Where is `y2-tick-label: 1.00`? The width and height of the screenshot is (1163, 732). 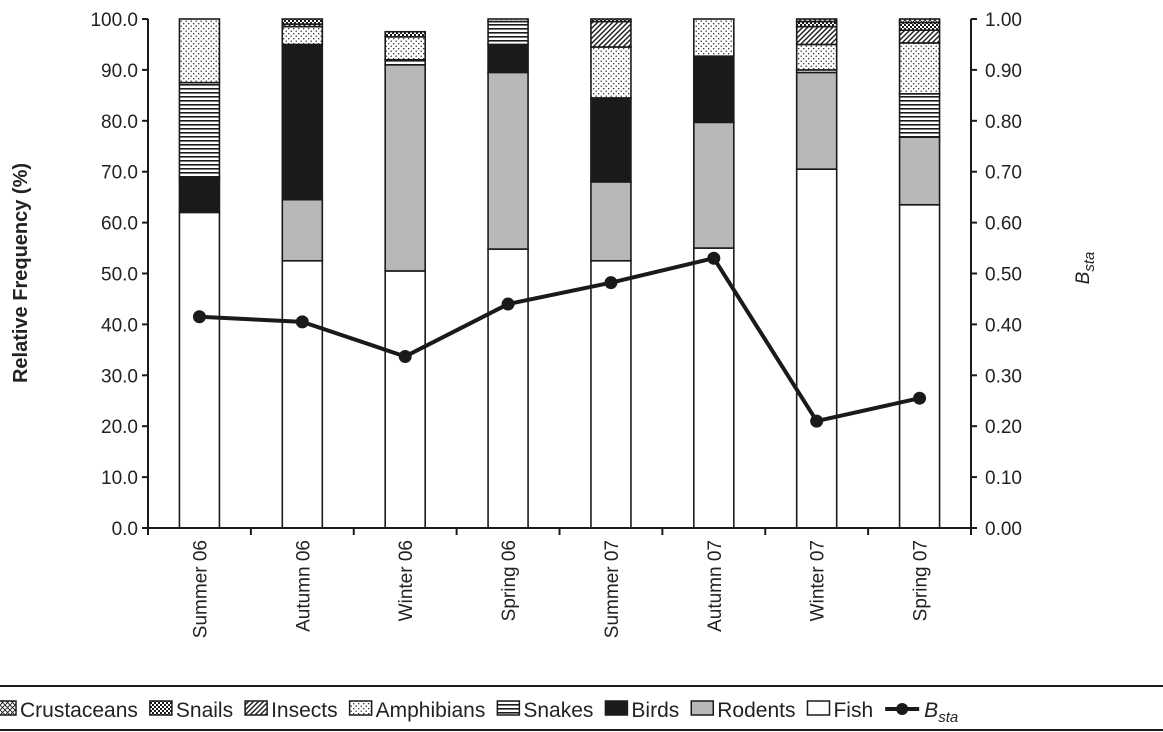 y2-tick-label: 1.00 is located at coordinates (1003, 20).